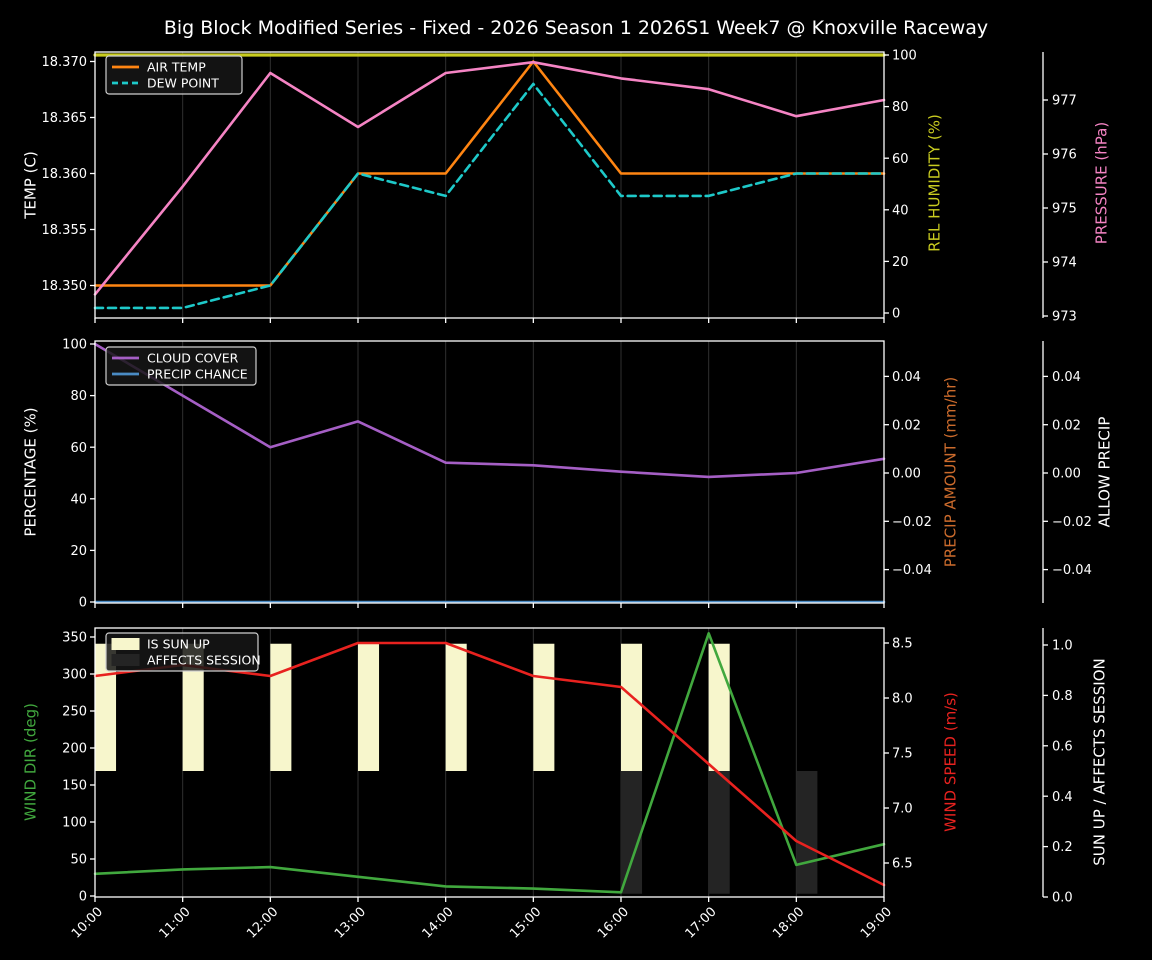 The width and height of the screenshot is (1152, 960). I want to click on tick-label-pct: 100, so click(74, 345).